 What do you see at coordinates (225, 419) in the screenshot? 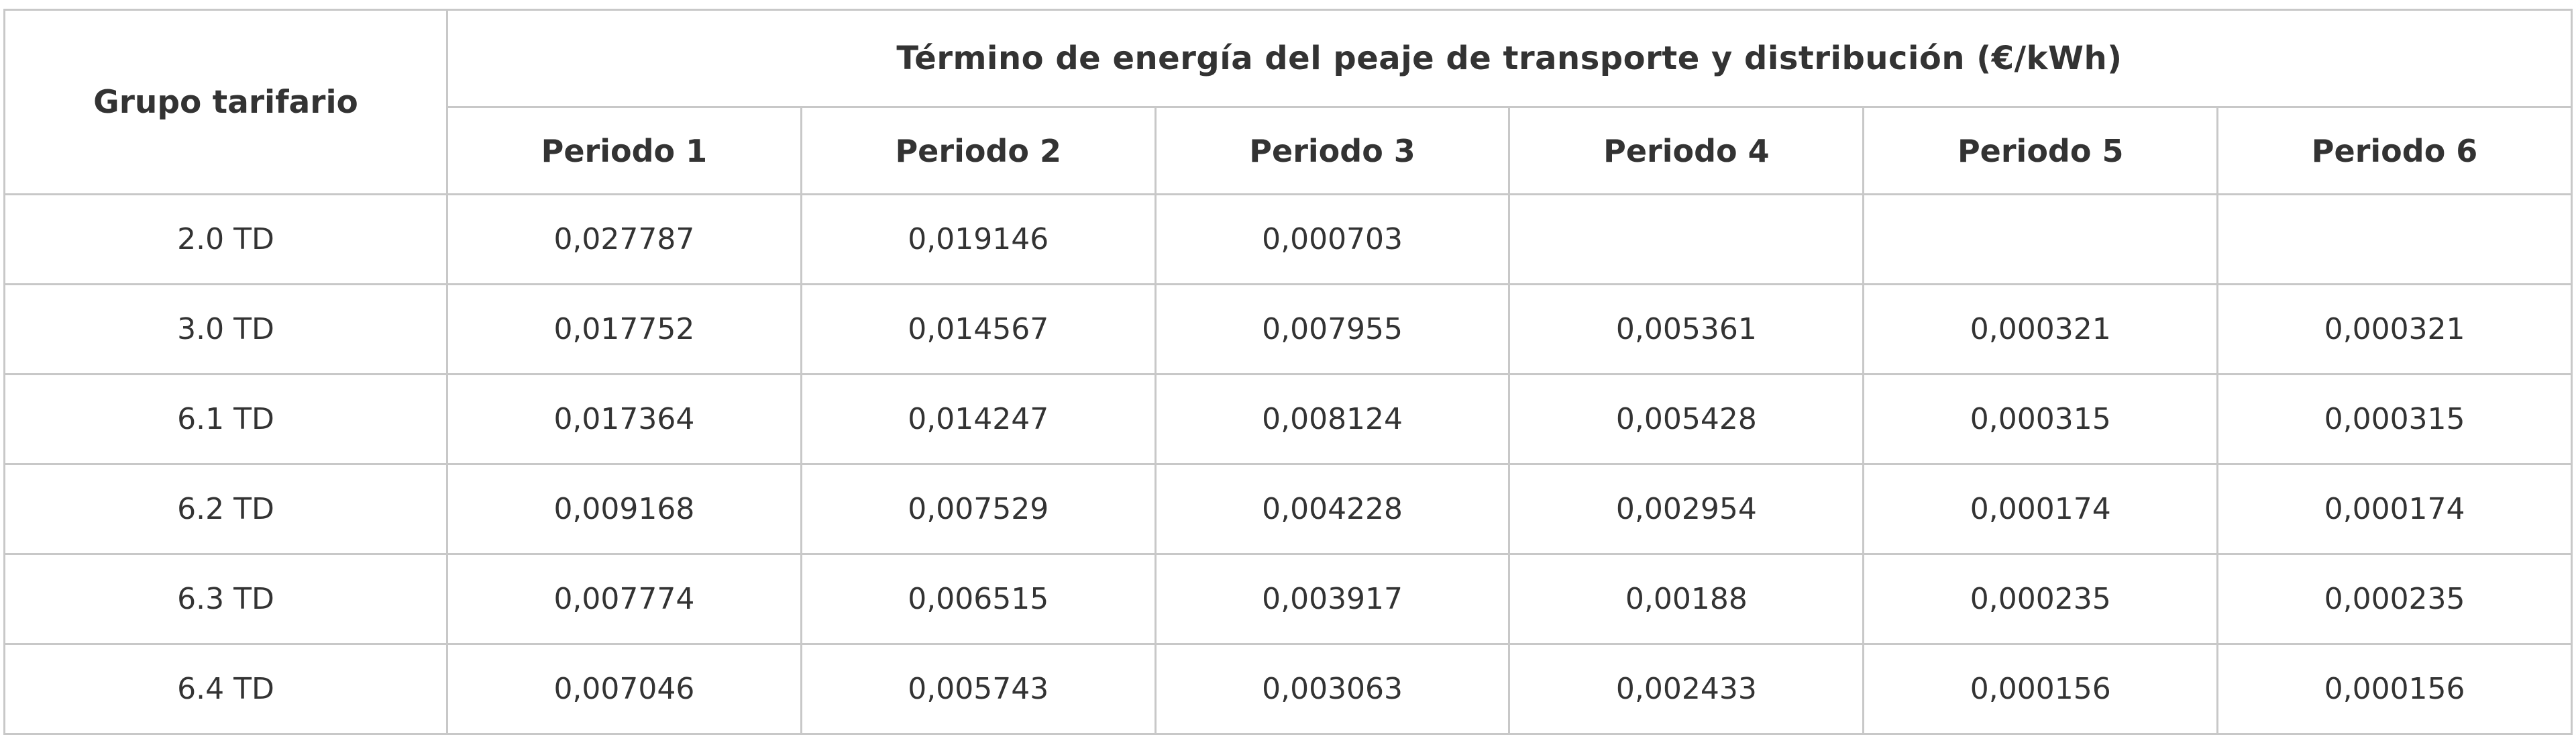
I see `group-cell: 6.1 TD` at bounding box center [225, 419].